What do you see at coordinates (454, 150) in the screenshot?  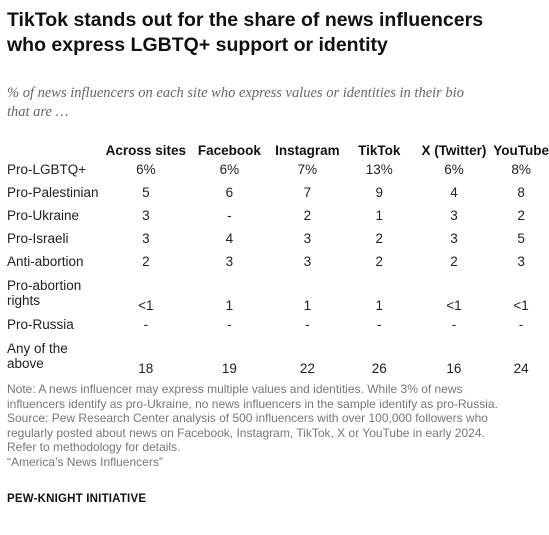 I see `column-header: X (Twitter)` at bounding box center [454, 150].